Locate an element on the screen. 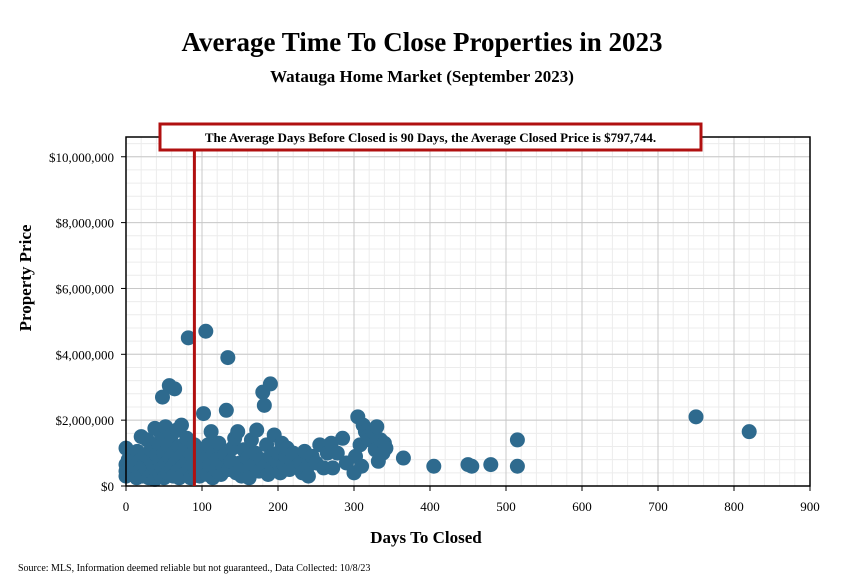 Image resolution: width=844 pixels, height=586 pixels. y-axis-title: Property Price is located at coordinates (25, 277).